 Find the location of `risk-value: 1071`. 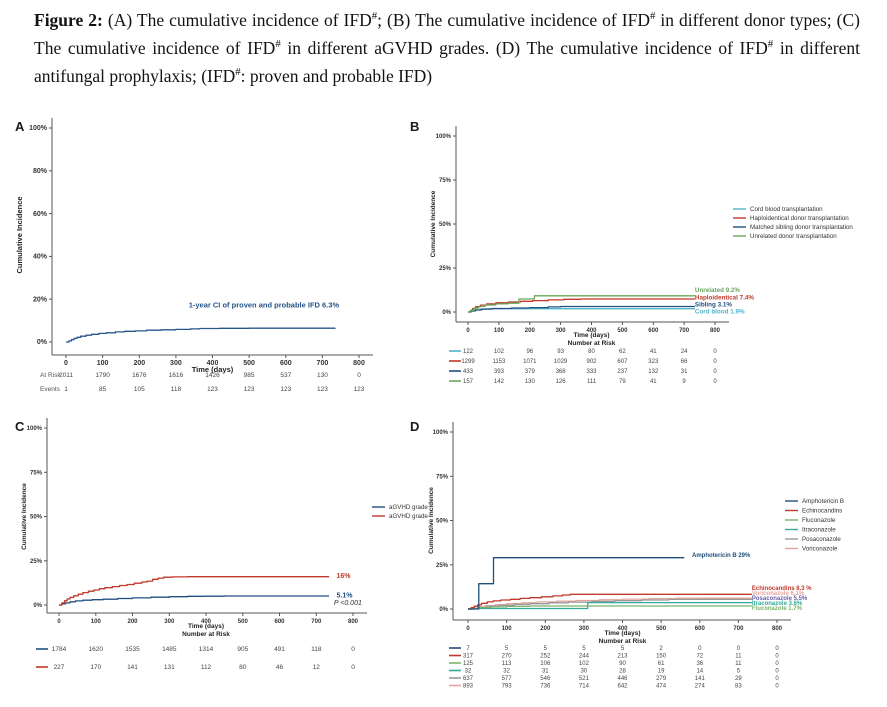

risk-value: 1071 is located at coordinates (530, 362).